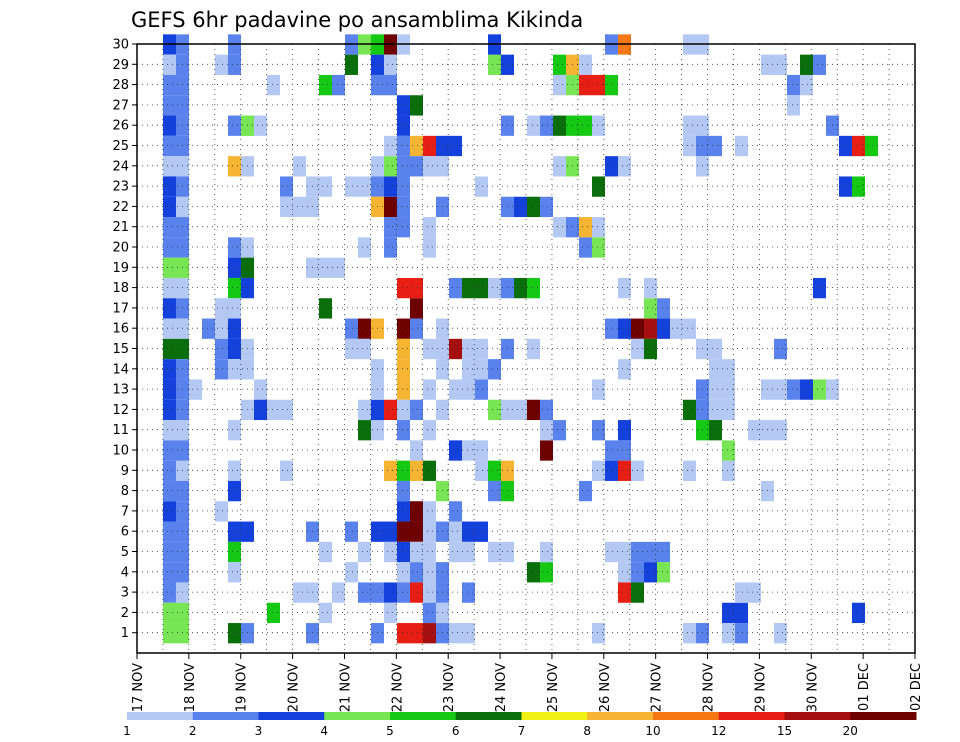 Image resolution: width=960 pixels, height=742 pixels. Describe the element at coordinates (709, 687) in the screenshot. I see `x-tick-label: 28 NOV` at that location.